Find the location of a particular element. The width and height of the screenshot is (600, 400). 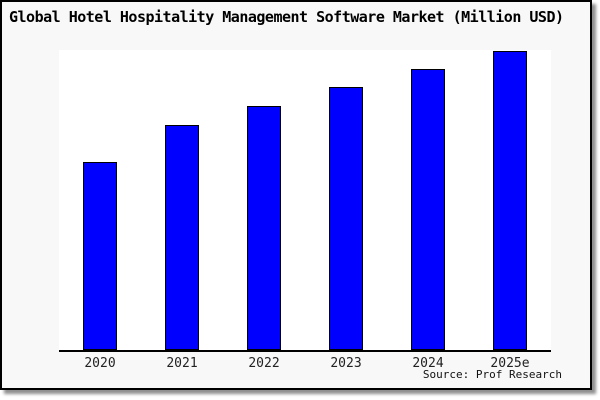

x-tick-label-2025e: 2025e is located at coordinates (510, 363).